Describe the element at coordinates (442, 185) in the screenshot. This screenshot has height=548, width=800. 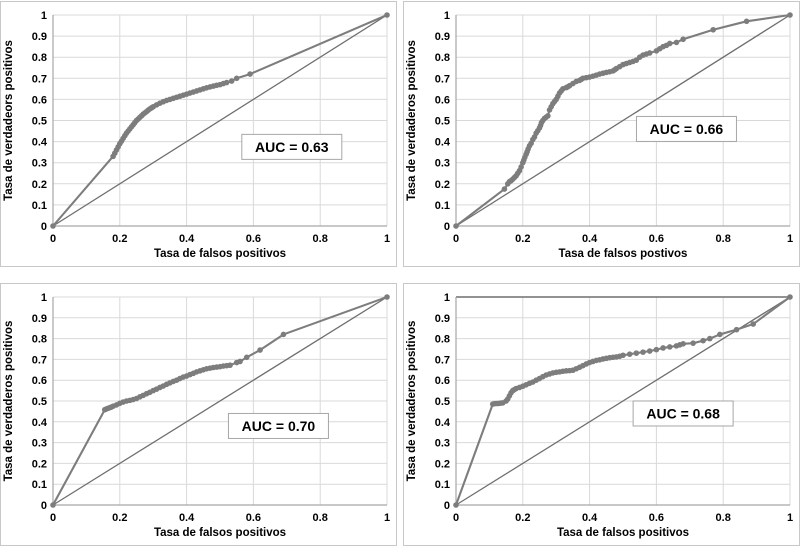
I see `y-tick-label: 0.2` at that location.